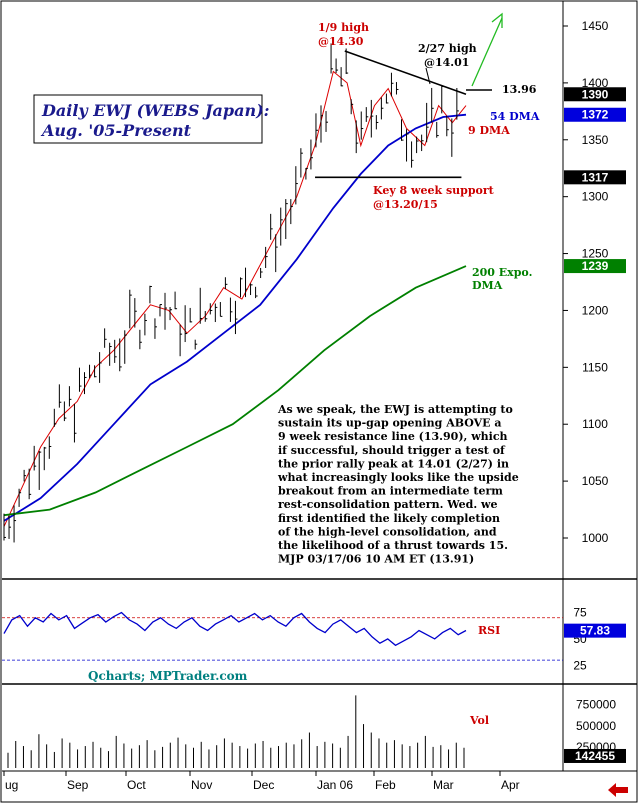 Image resolution: width=638 pixels, height=803 pixels. Describe the element at coordinates (398, 477) in the screenshot. I see `commentary-line: what increasingly looks like the upside` at that location.